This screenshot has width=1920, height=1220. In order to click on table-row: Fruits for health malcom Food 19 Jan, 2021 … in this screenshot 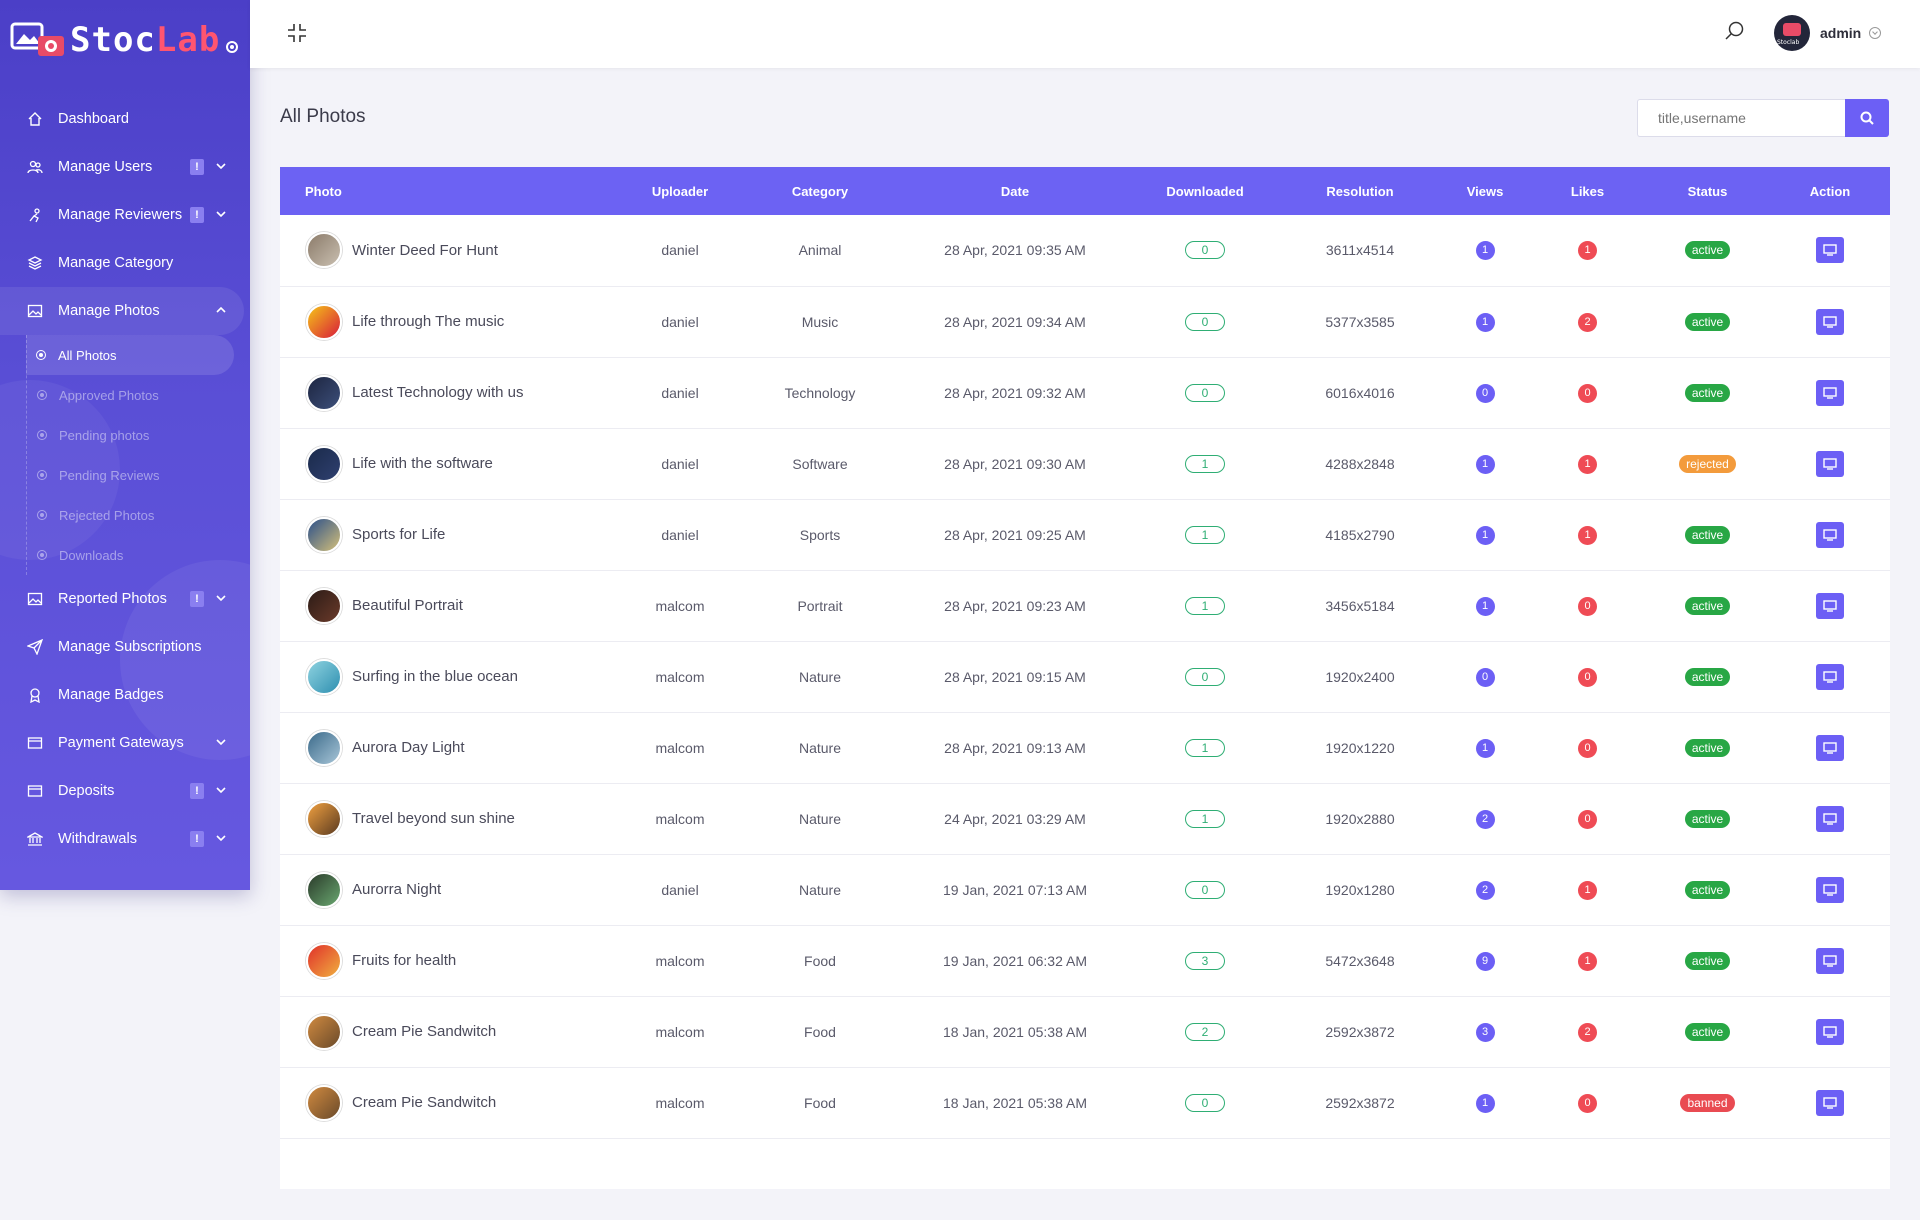, I will do `click(1085, 960)`.